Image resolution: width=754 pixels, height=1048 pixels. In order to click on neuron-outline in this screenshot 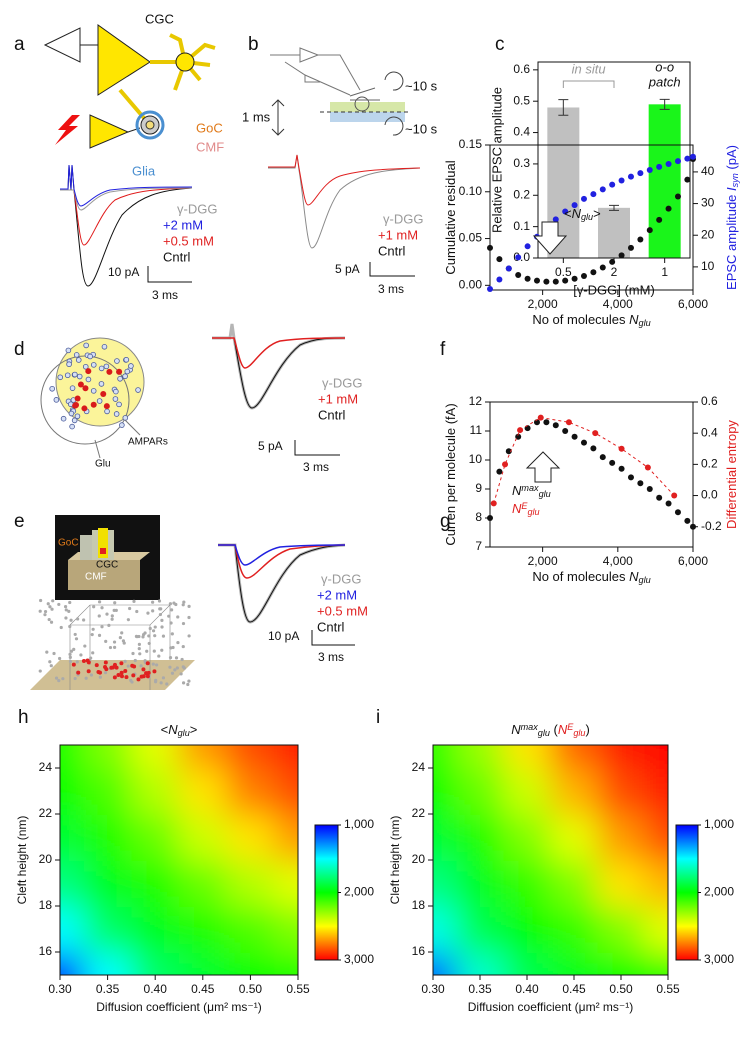, I will do `click(62, 45)`.